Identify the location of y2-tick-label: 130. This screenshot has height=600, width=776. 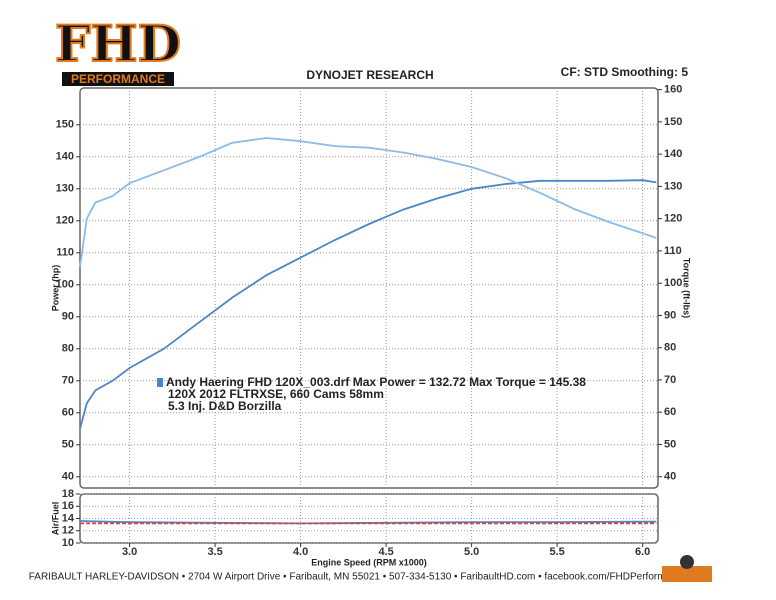
(673, 186).